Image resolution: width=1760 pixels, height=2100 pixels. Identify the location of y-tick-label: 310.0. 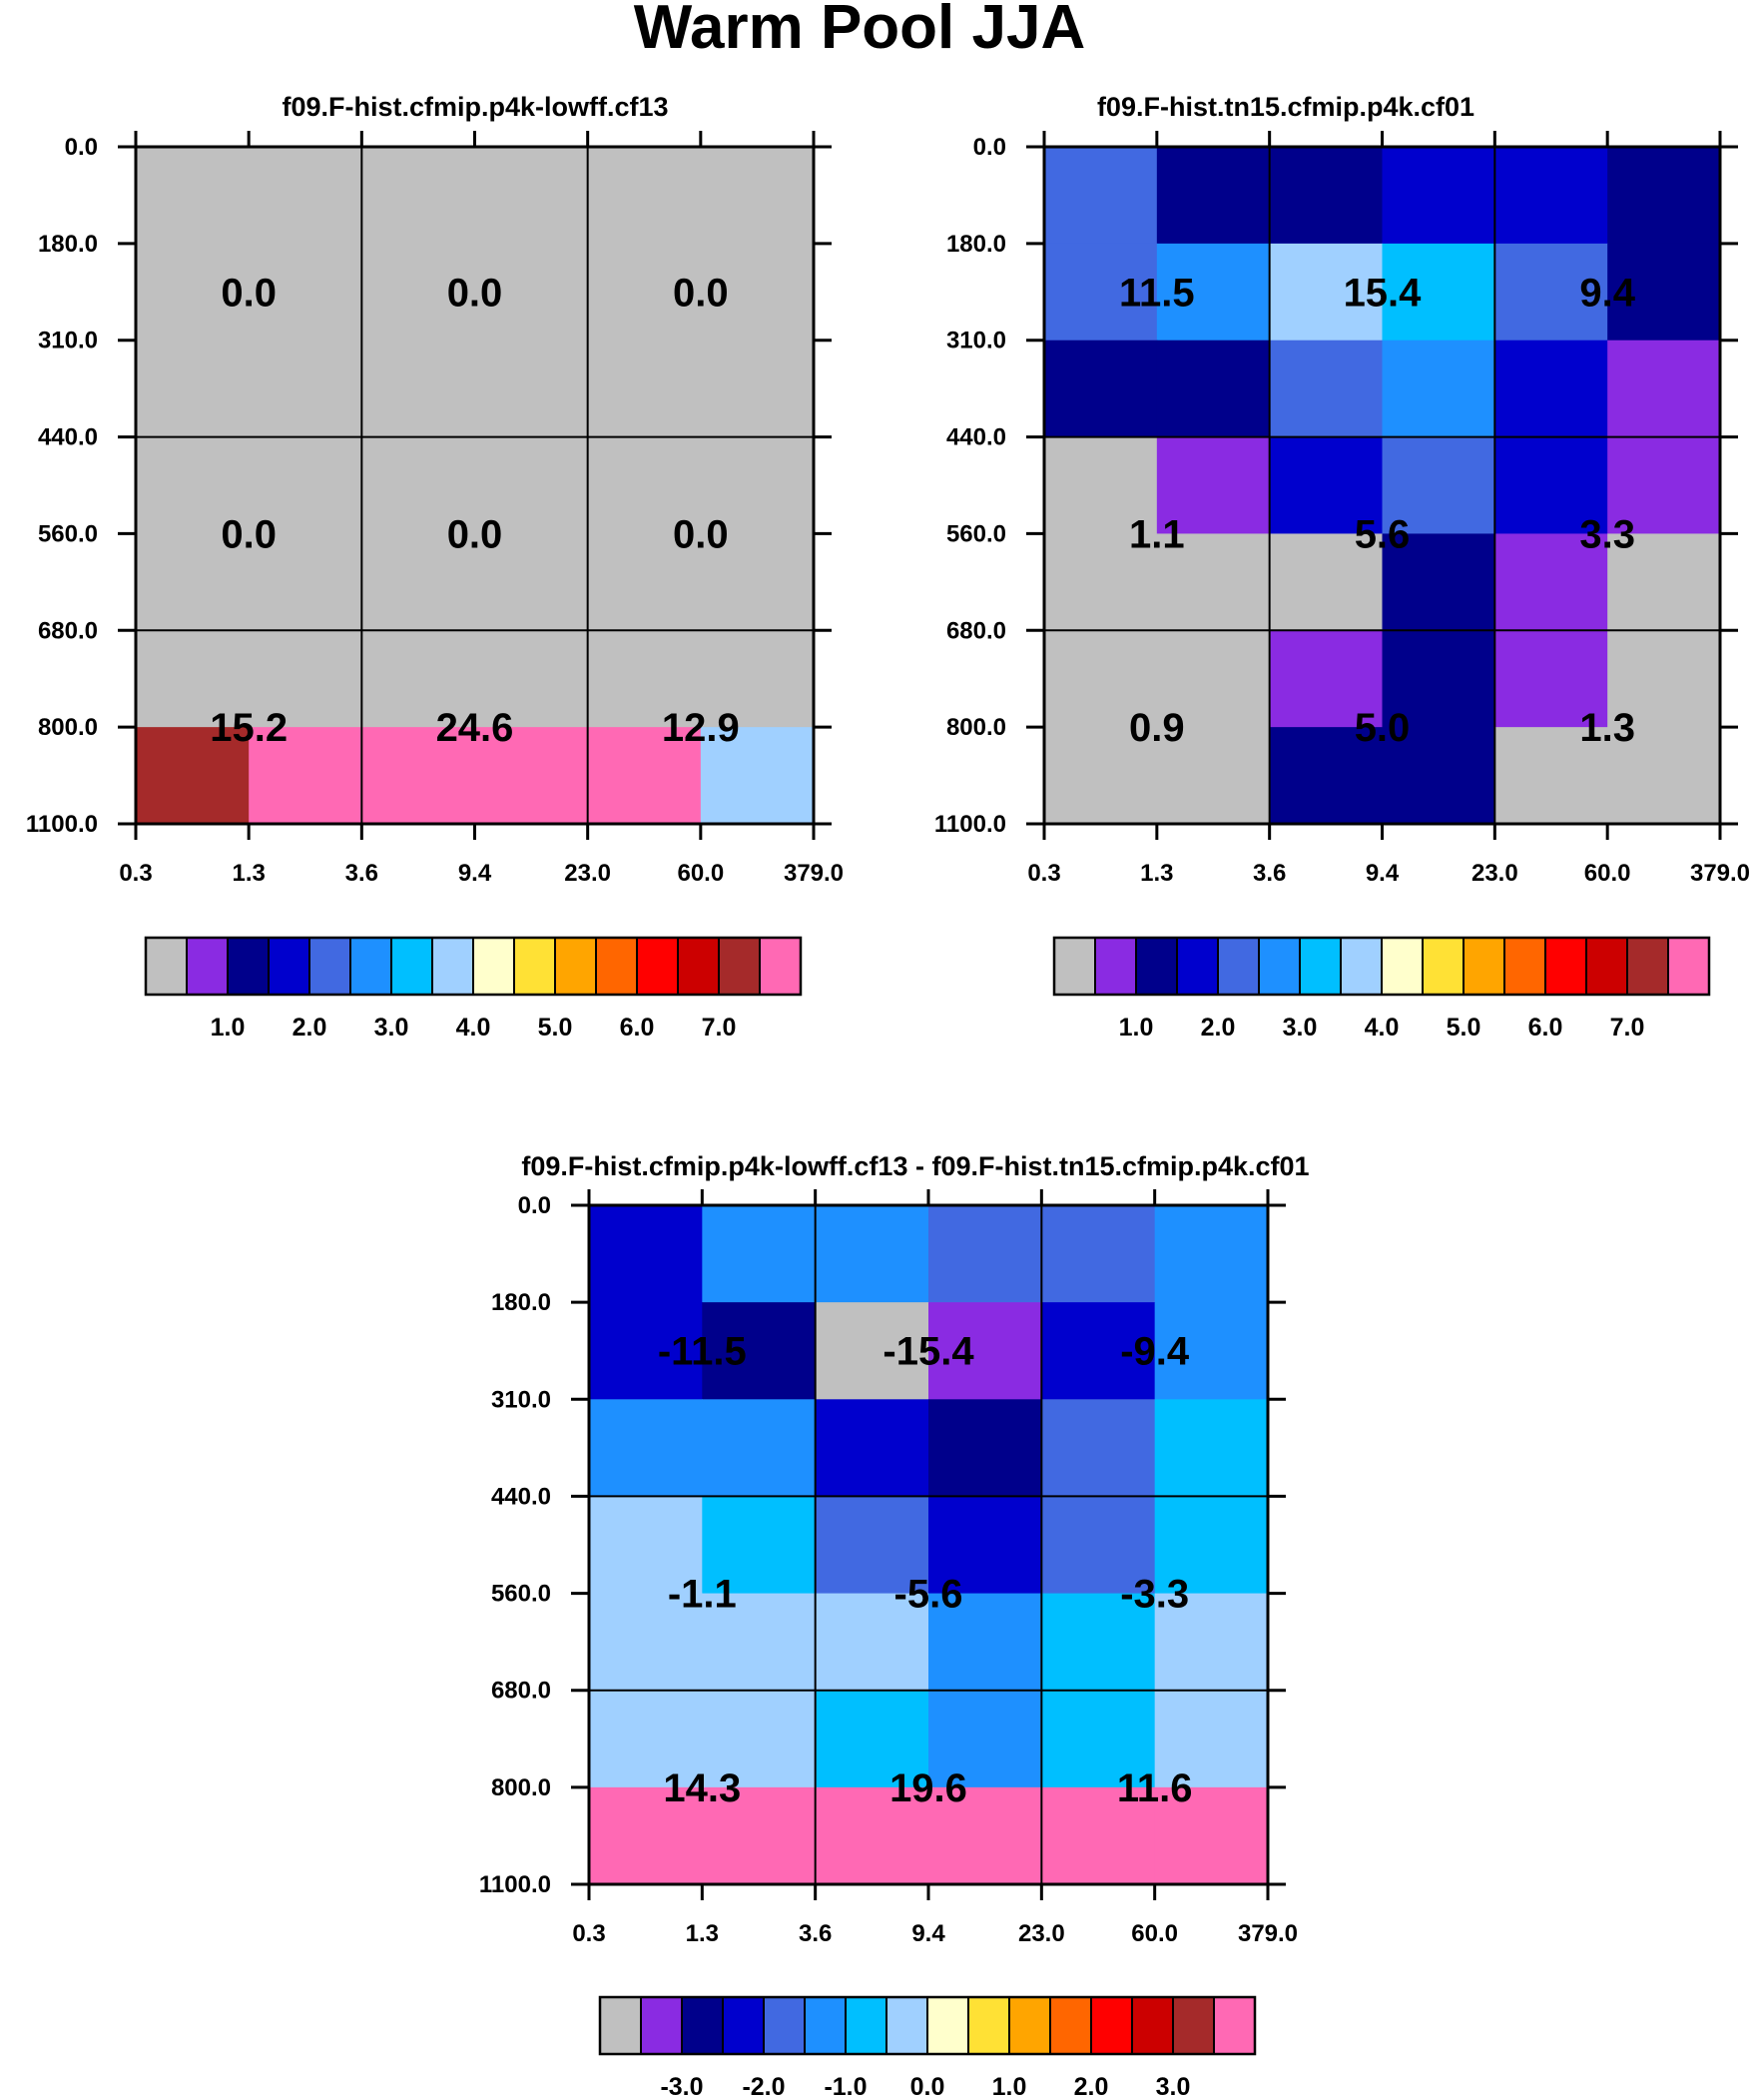
(521, 1399).